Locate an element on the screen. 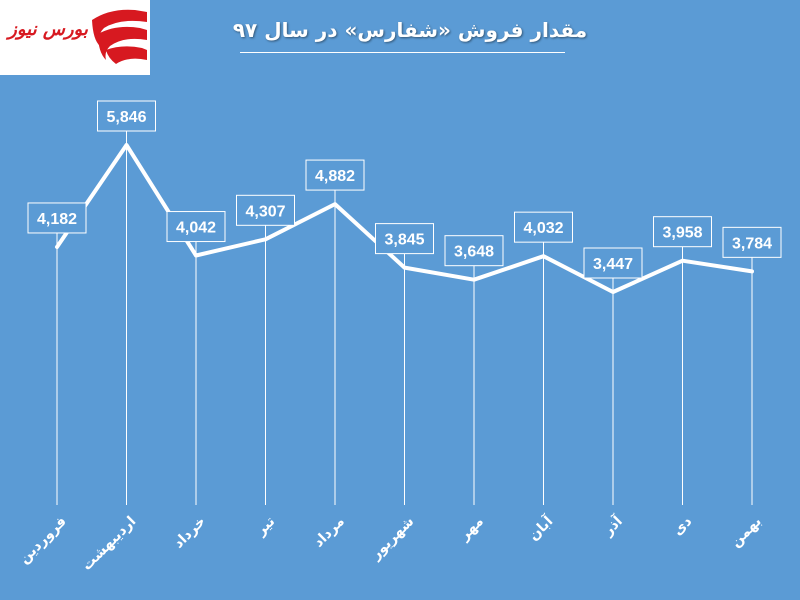 The image size is (800, 600). bourse-news-logo: بورس نیوز is located at coordinates (75, 37).